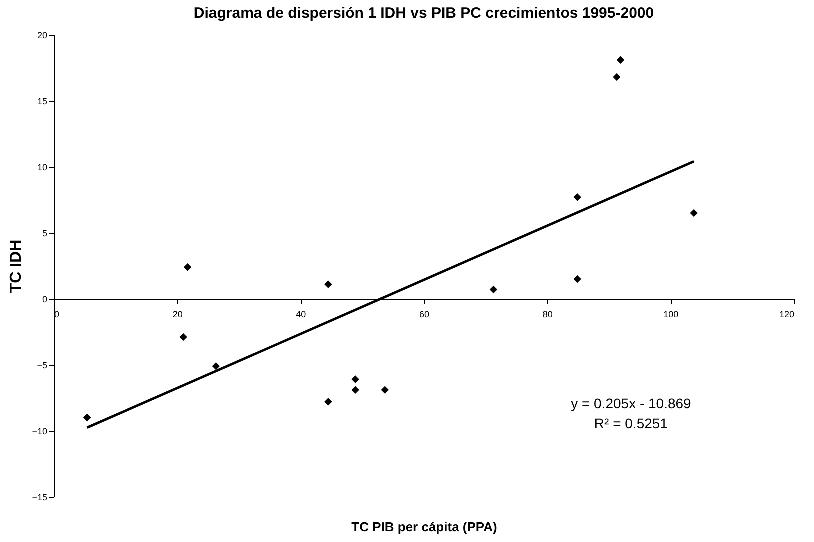  Describe the element at coordinates (424, 13) in the screenshot. I see `chart-title: Diagrama de dispersión 1 IDH vs PIB PC crecimientos 1995-2000` at that location.